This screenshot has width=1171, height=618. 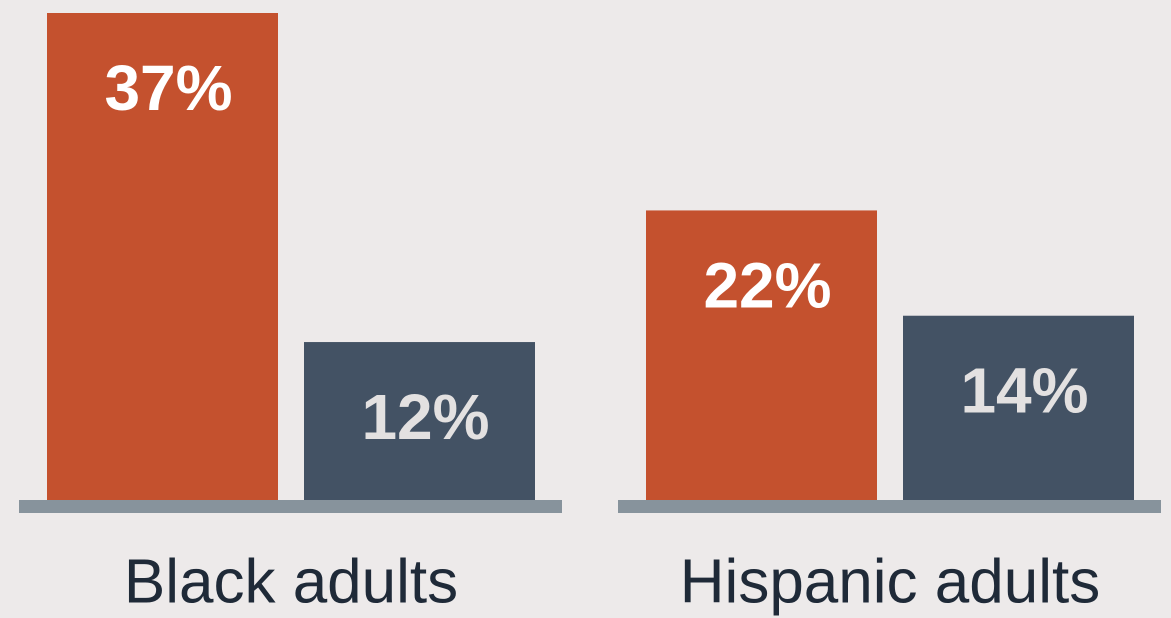 I want to click on value-label: 22%, so click(x=767, y=285).